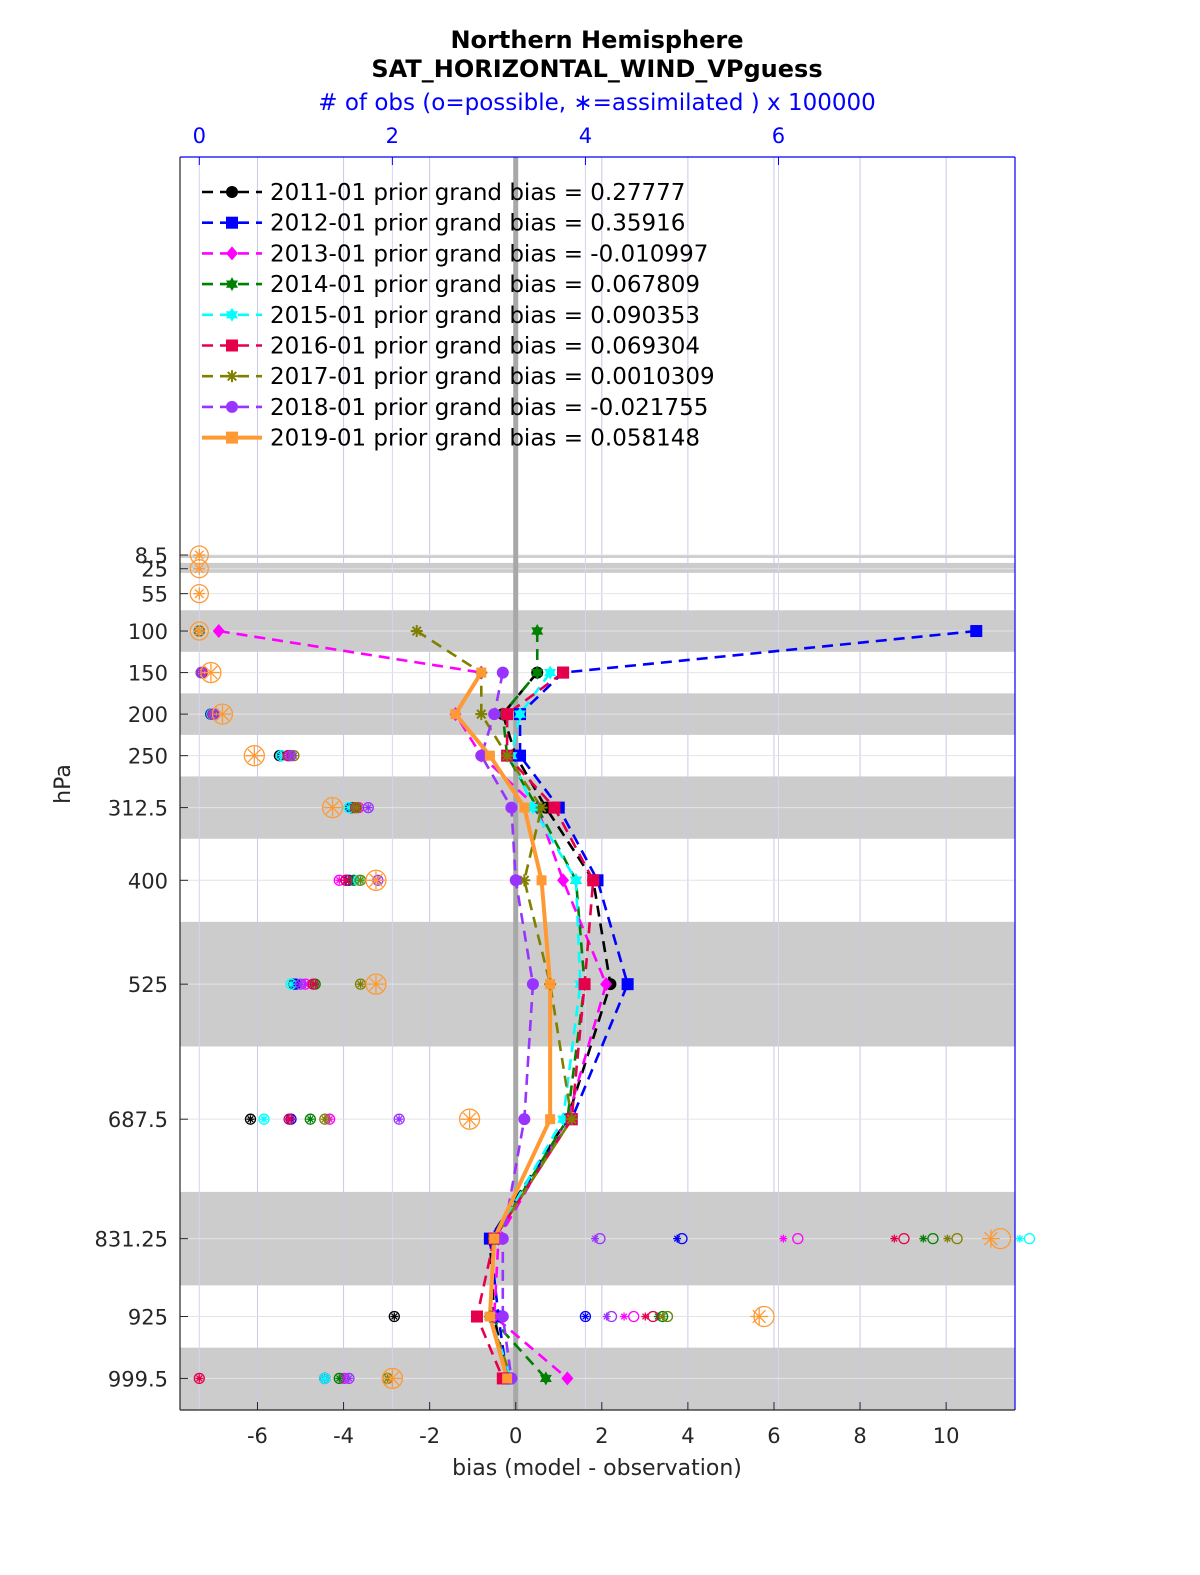 This screenshot has width=1200, height=1575. I want to click on top-tick-label: 0, so click(199, 136).